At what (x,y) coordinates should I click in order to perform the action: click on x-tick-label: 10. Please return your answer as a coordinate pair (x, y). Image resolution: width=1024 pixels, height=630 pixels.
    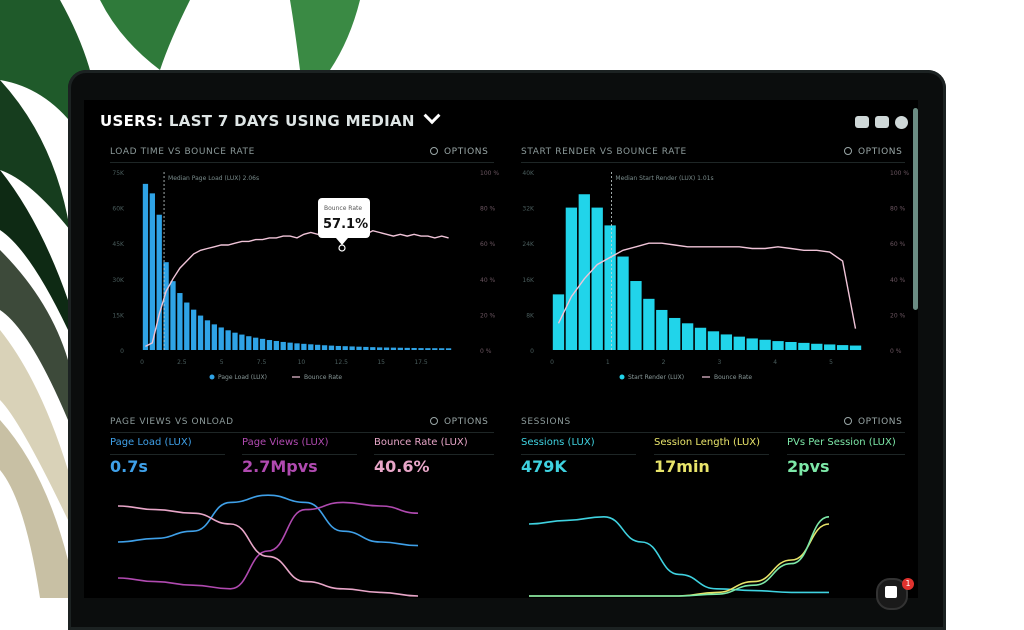
    Looking at the image, I should click on (302, 362).